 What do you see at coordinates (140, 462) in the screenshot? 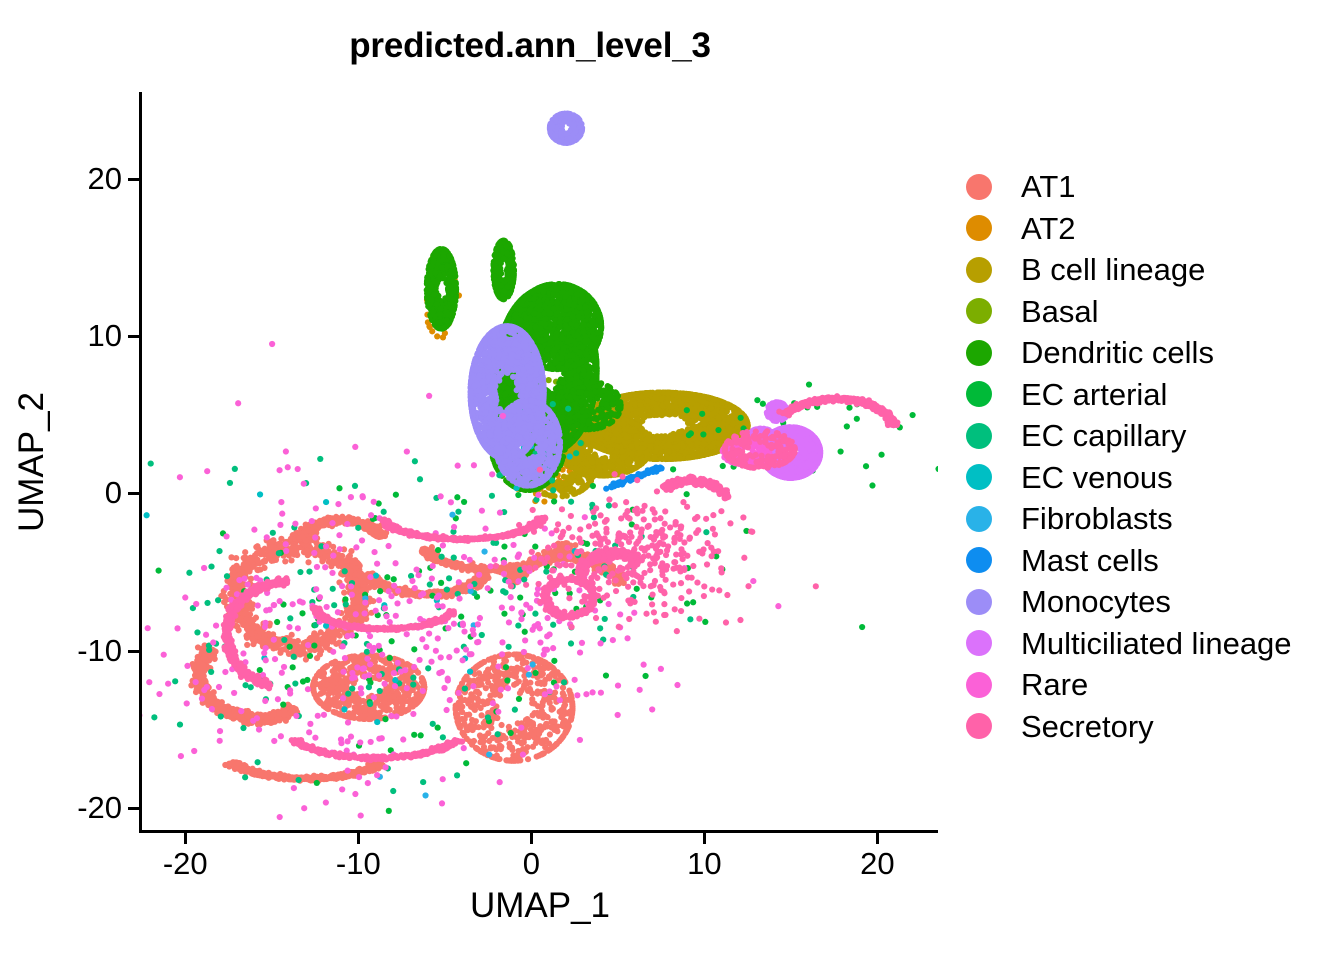
I see `y-axis-line` at bounding box center [140, 462].